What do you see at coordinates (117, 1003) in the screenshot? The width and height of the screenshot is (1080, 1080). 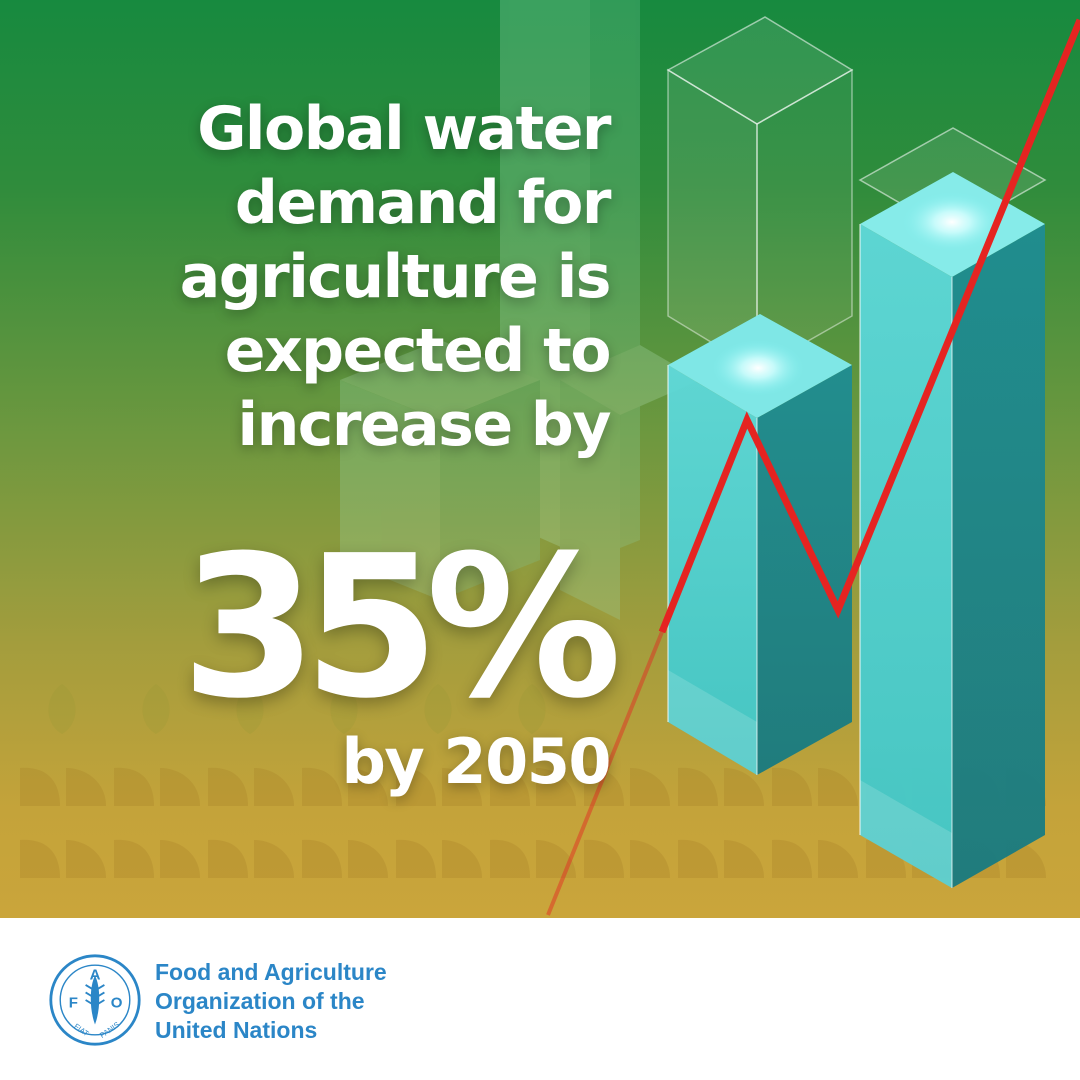 I see `logo-letter-o: O` at bounding box center [117, 1003].